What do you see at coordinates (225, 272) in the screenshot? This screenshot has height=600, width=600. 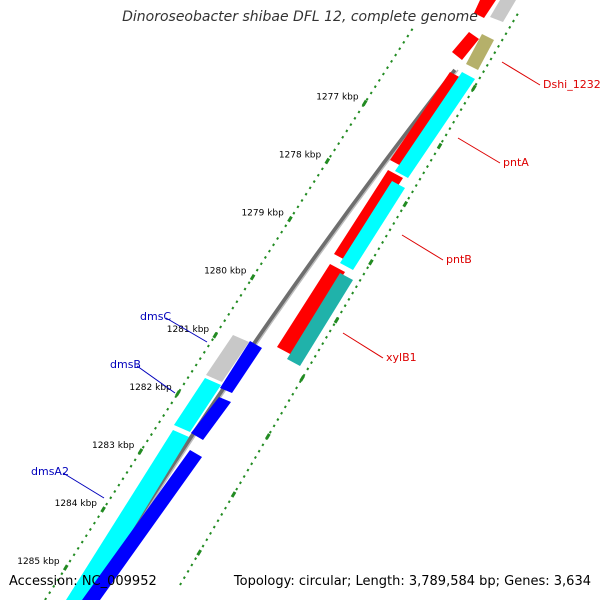 I see `tick-label: 1280 kbp` at bounding box center [225, 272].